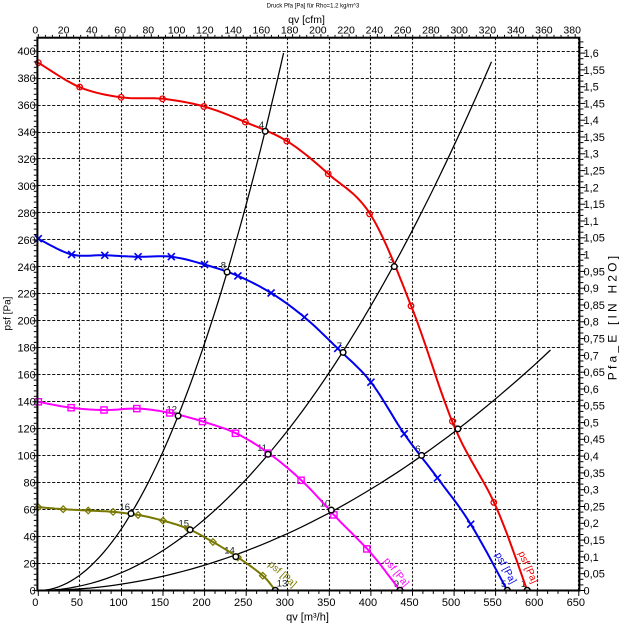 The height and width of the screenshot is (629, 624). Describe the element at coordinates (223, 266) in the screenshot. I see `svg-text: 8` at that location.